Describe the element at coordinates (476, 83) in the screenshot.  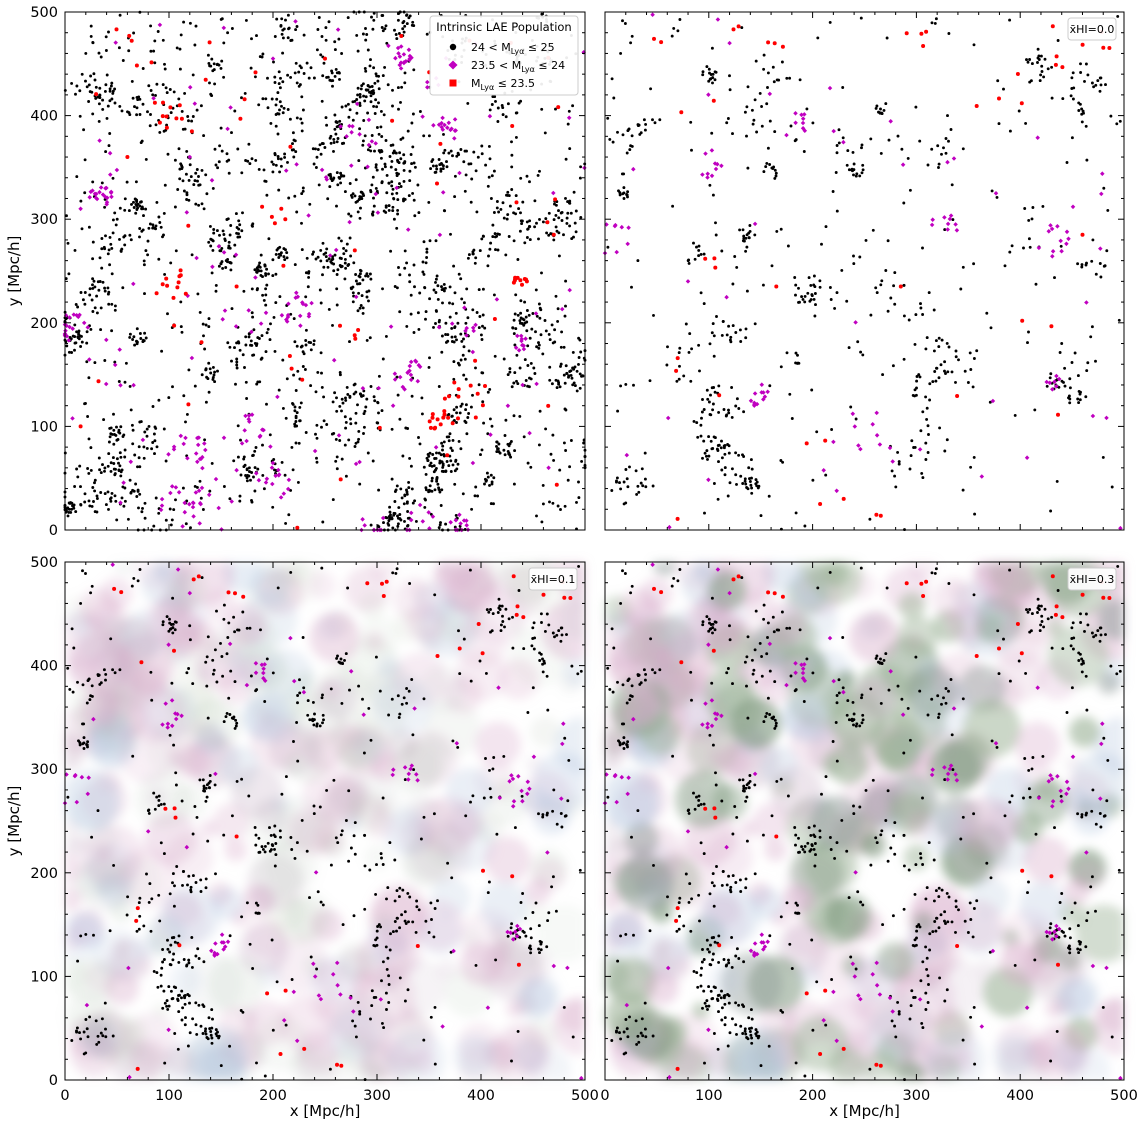
I see `legend-entry-3-pre: M` at that location.